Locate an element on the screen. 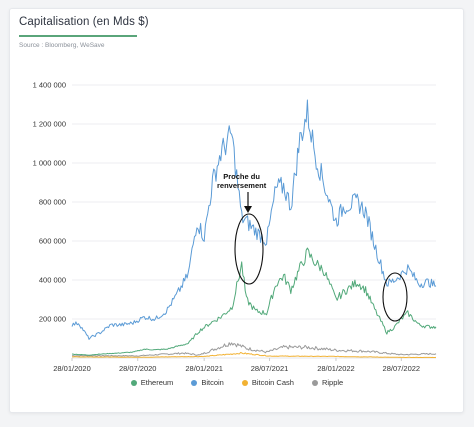 The image size is (474, 427). legend-label-ripple: Ripple is located at coordinates (332, 382).